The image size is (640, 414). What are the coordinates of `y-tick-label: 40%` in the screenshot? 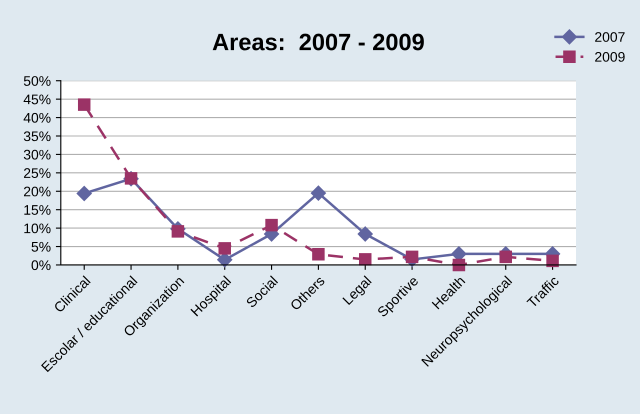 It's located at (37, 117).